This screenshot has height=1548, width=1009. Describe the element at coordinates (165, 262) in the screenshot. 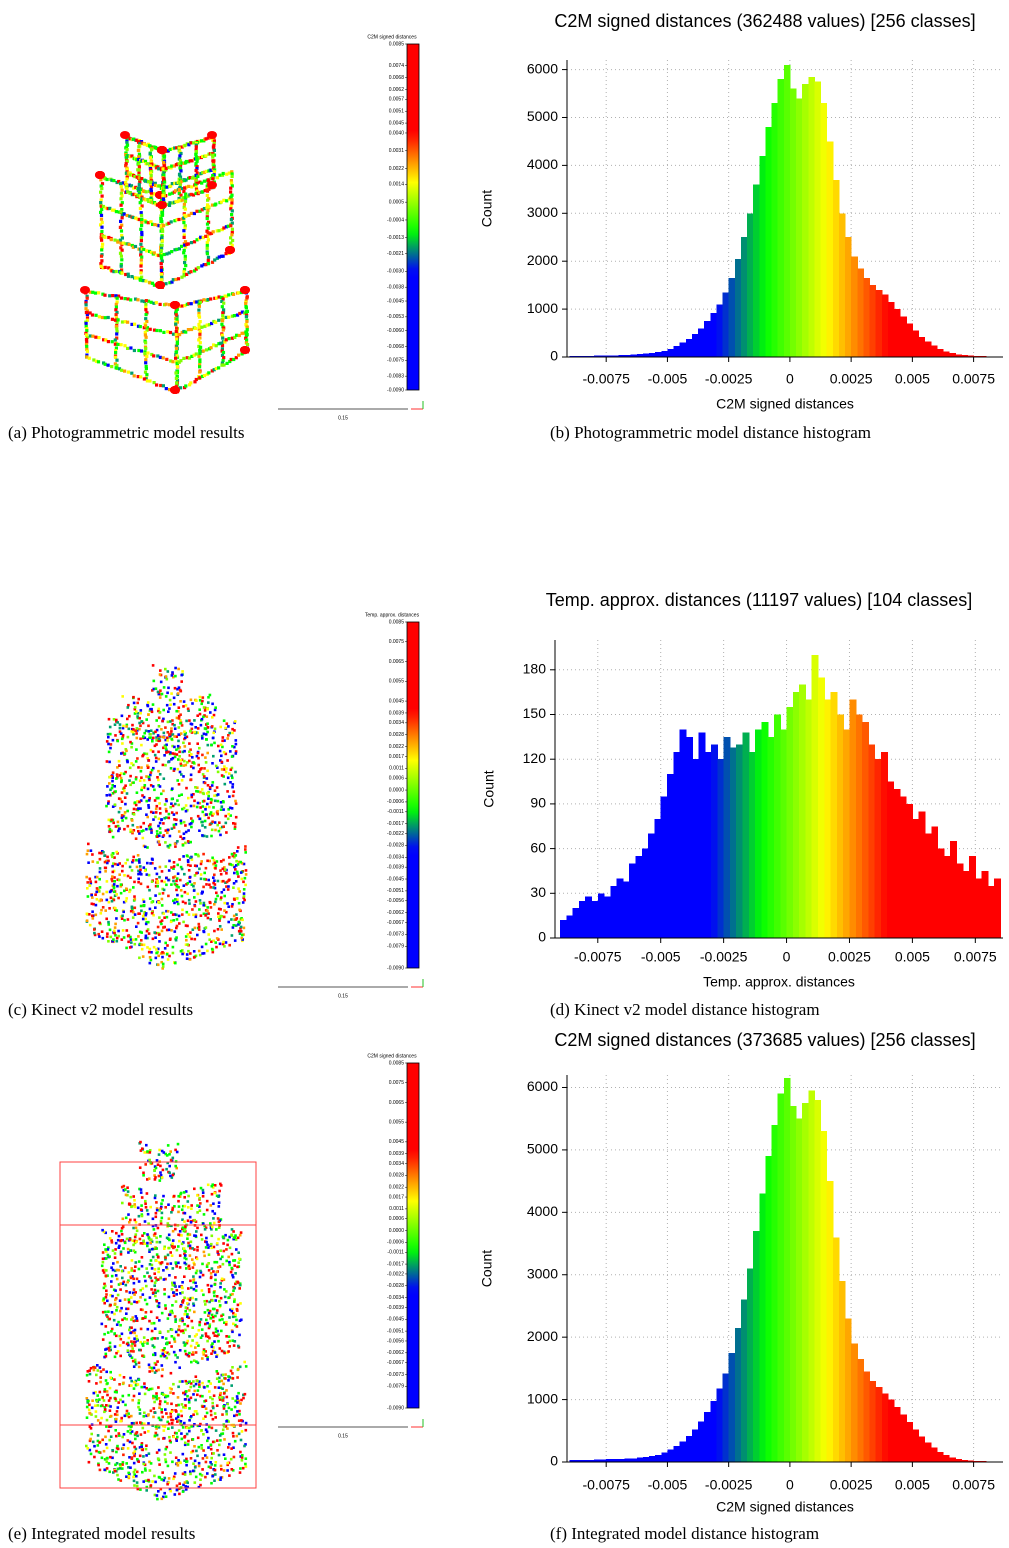

I see `point-cloud` at that location.